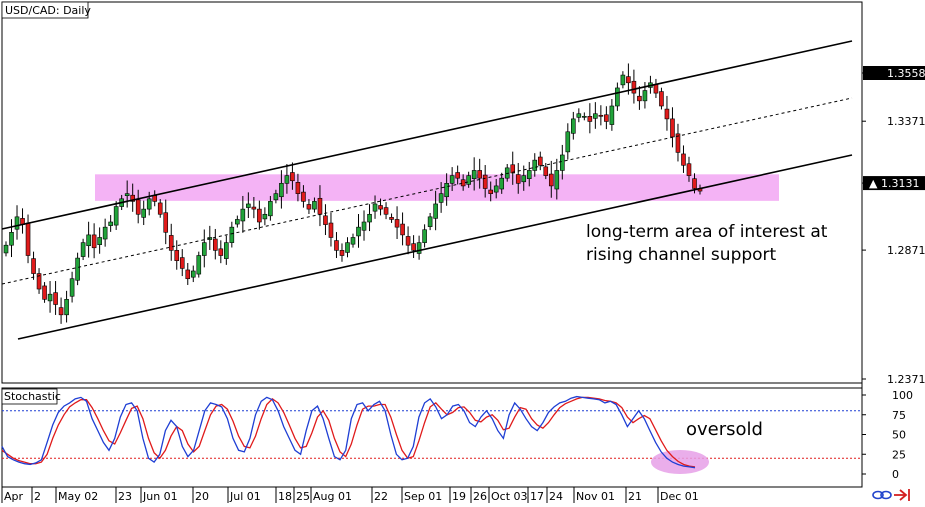 The width and height of the screenshot is (925, 507). What do you see at coordinates (882, 495) in the screenshot?
I see `link-icon` at bounding box center [882, 495].